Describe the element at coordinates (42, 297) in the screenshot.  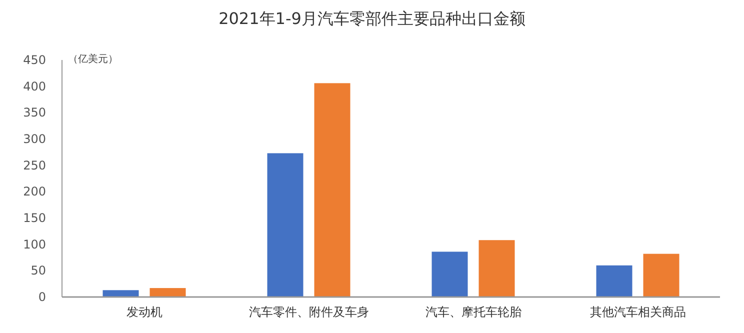
I see `y-tick-label: 0` at that location.